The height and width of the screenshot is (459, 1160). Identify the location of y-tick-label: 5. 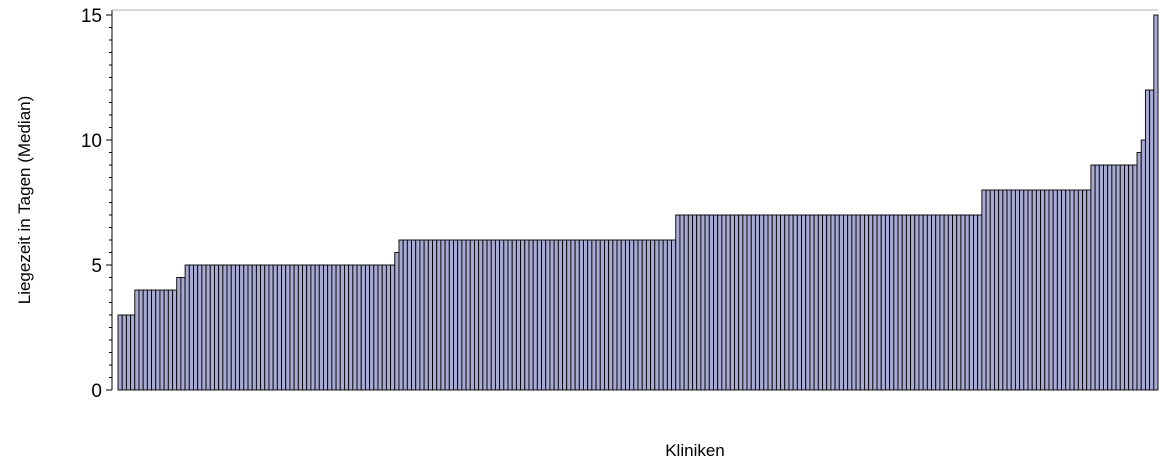
(96, 266).